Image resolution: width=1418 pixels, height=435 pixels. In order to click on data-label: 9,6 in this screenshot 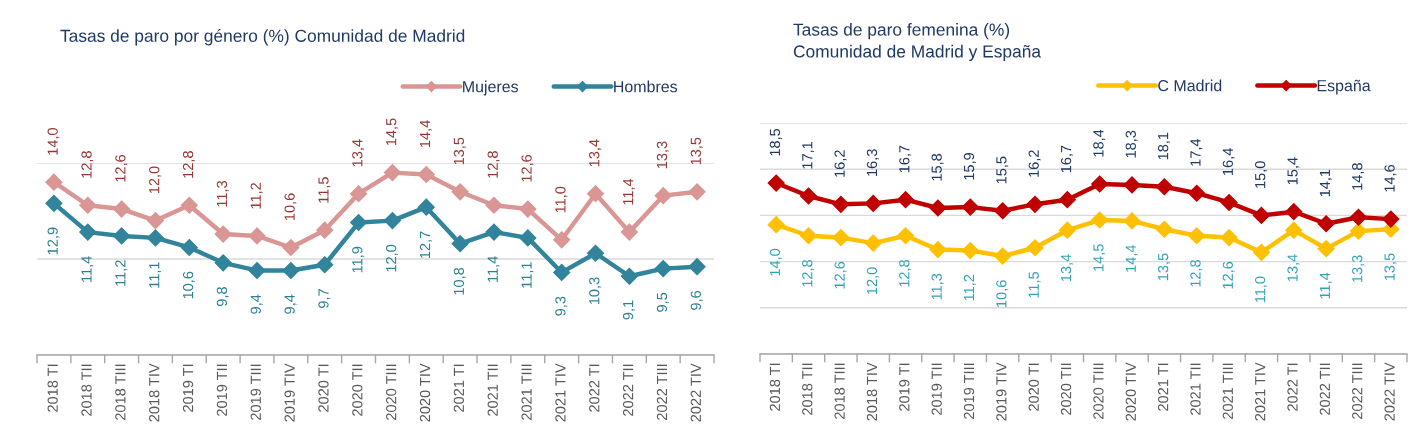, I will do `click(696, 300)`.